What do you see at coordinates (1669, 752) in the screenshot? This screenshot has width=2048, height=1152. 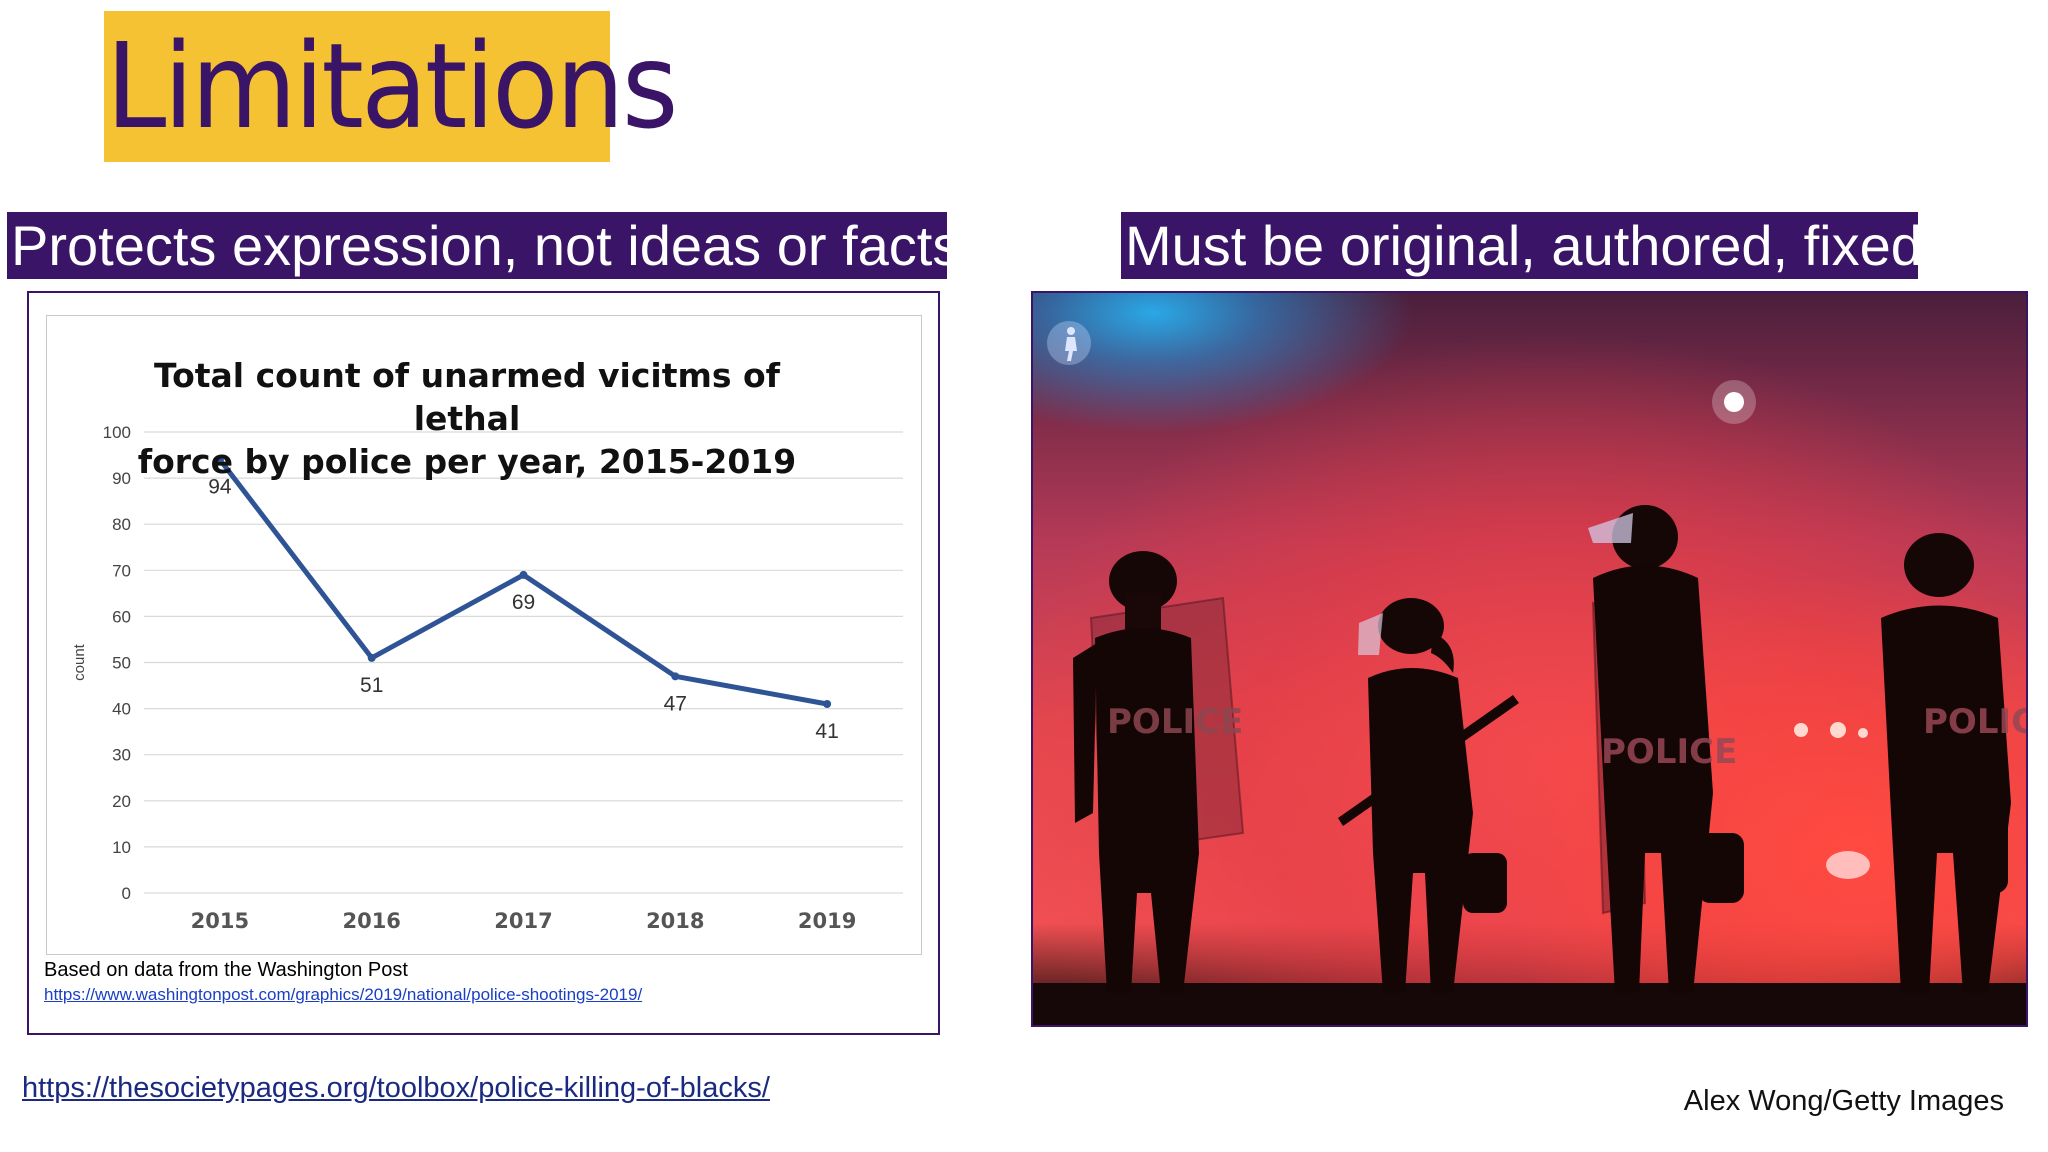 I see `officer-3-shield-text: POLICE` at bounding box center [1669, 752].